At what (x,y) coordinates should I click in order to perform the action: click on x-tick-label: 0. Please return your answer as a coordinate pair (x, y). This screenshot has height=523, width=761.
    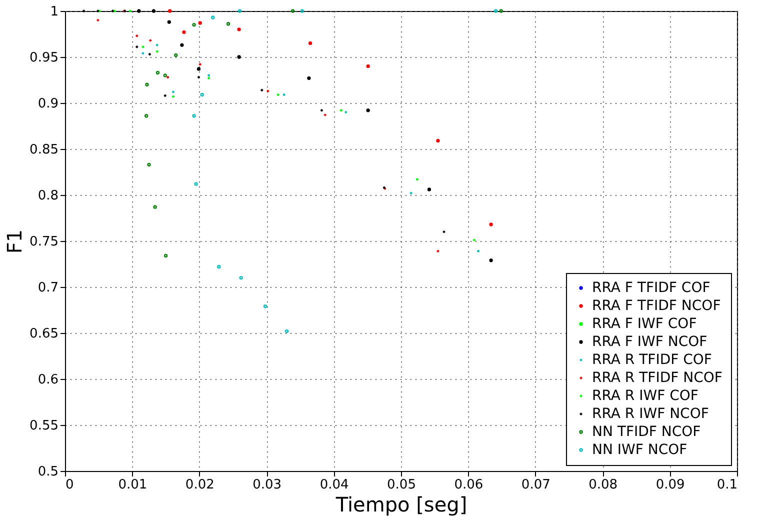
    Looking at the image, I should click on (70, 485).